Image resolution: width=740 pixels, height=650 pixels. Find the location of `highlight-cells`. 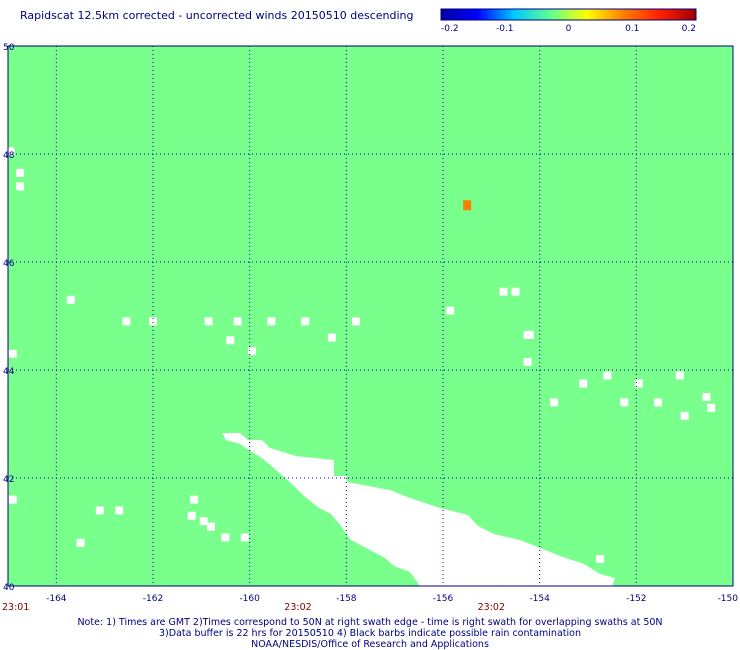

highlight-cells is located at coordinates (467, 205).